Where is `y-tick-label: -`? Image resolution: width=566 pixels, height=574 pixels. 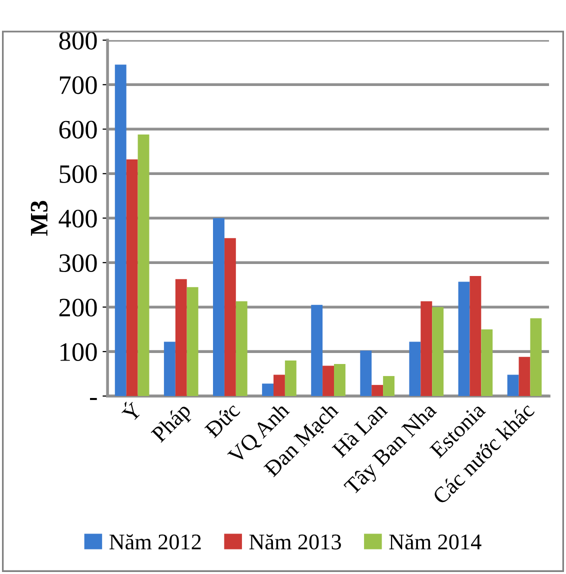
y-tick-label: - is located at coordinates (93, 399).